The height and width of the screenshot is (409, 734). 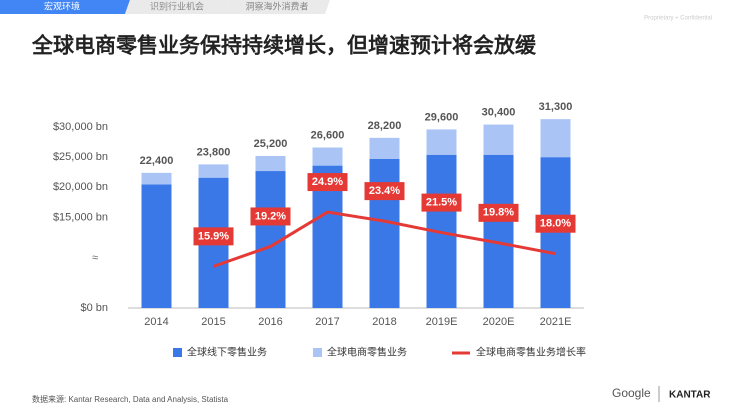 I want to click on logo: KANTAR, so click(x=690, y=395).